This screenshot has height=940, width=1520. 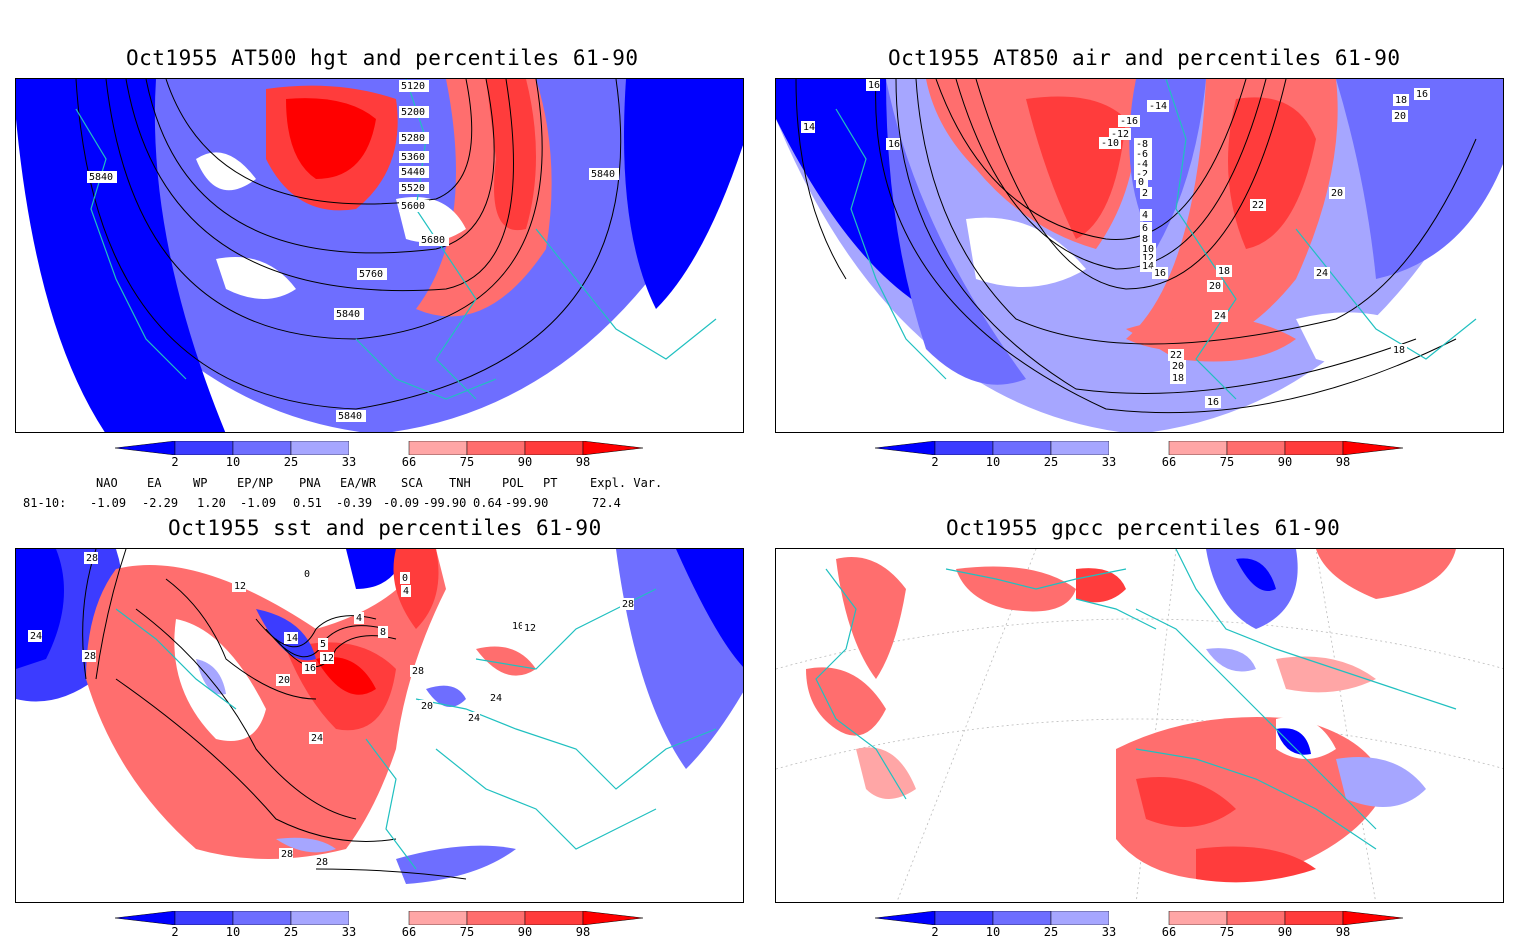 What do you see at coordinates (358, 483) in the screenshot?
I see `teleco-header: EA/WR` at bounding box center [358, 483].